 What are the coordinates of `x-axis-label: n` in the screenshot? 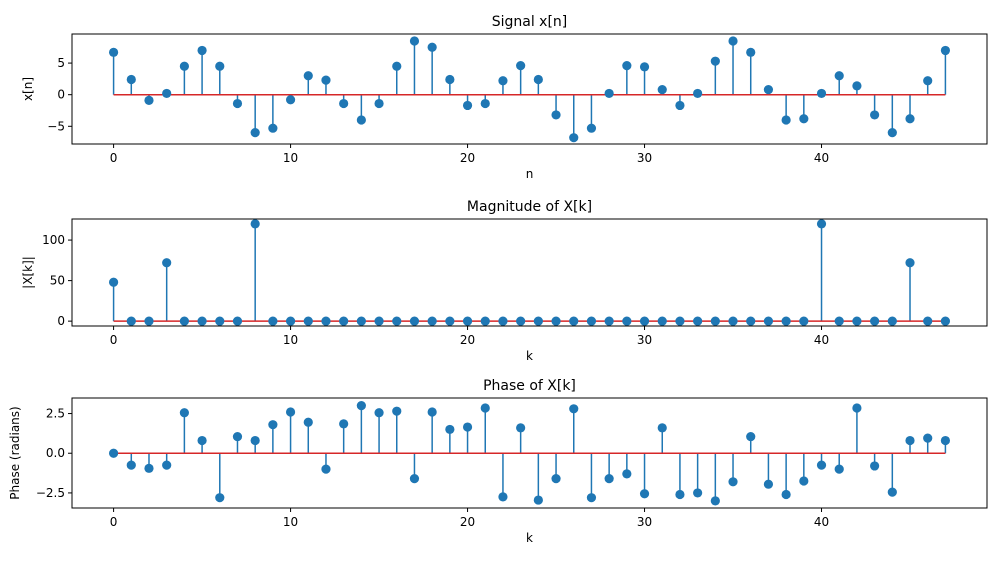 It's located at (530, 174).